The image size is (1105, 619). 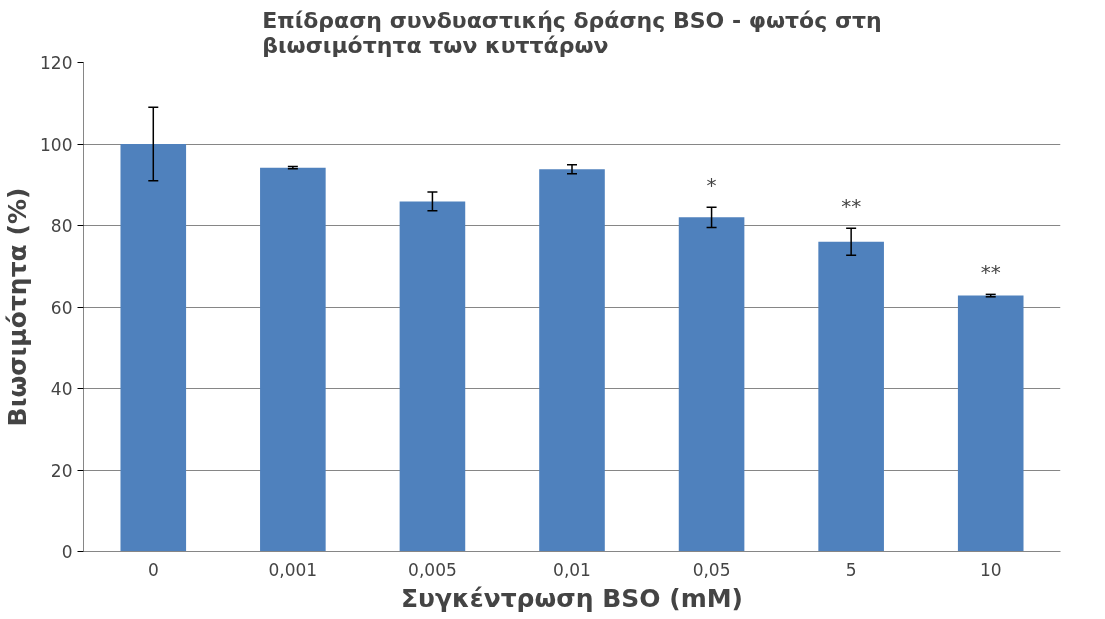 What do you see at coordinates (61, 226) in the screenshot?
I see `y-tick-label: 80` at bounding box center [61, 226].